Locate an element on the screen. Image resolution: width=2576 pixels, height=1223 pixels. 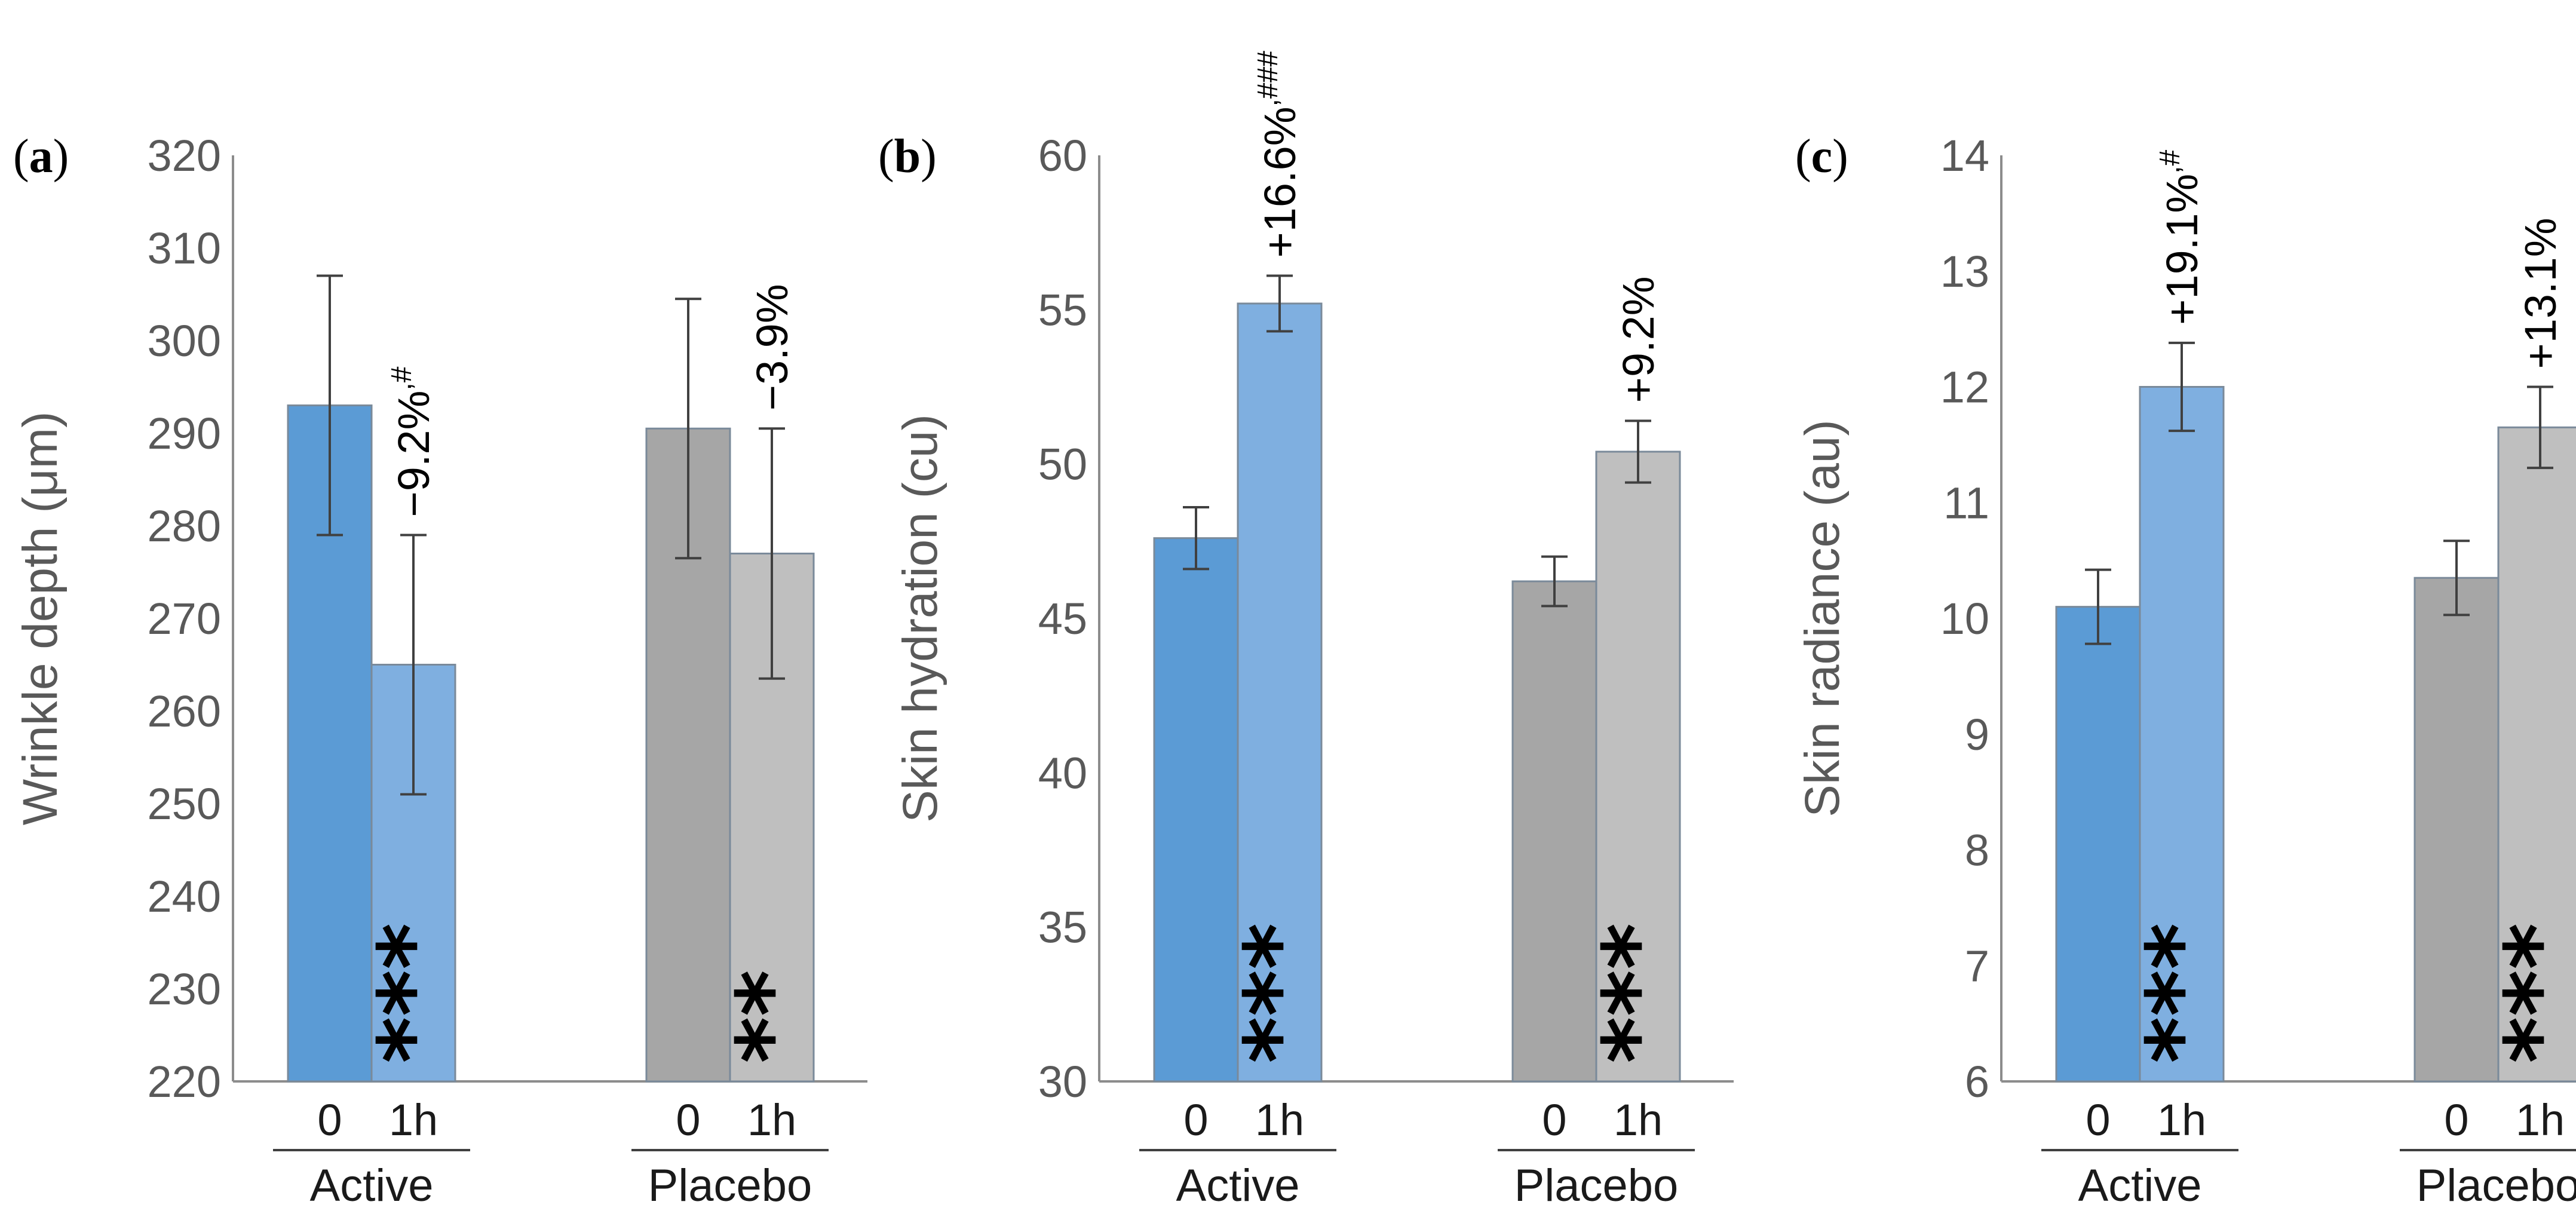
y-tick-label: 13 is located at coordinates (1964, 272).